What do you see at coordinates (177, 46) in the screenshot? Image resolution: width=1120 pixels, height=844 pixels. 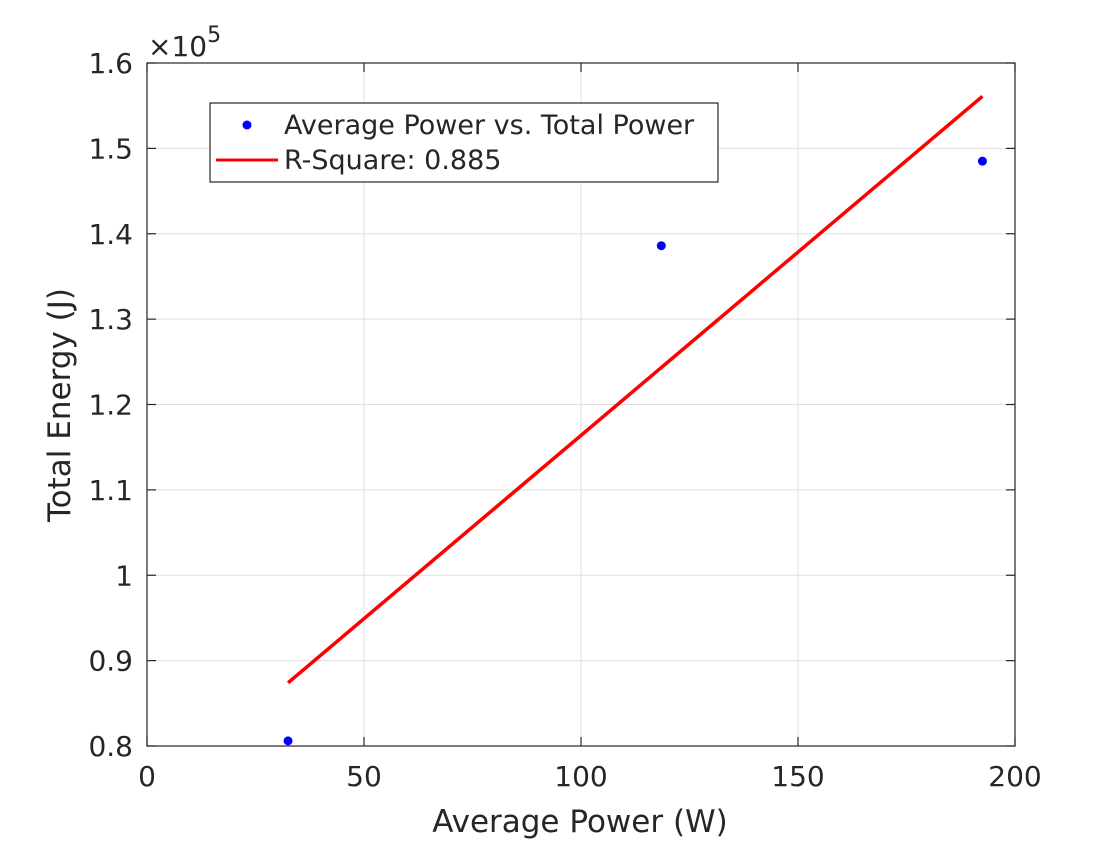 I see `y-exponent-base: ×10` at bounding box center [177, 46].